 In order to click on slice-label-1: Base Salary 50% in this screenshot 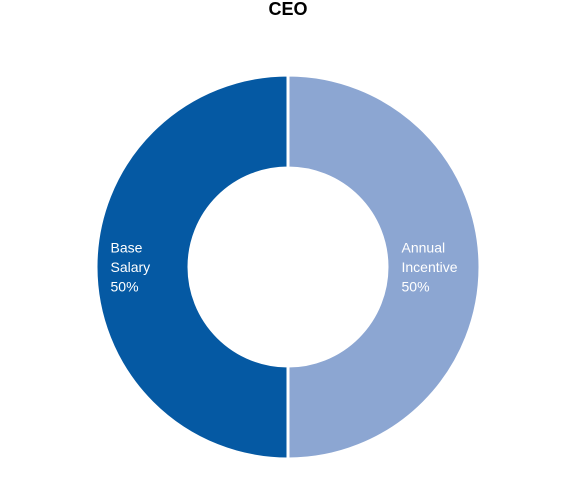, I will do `click(131, 267)`.